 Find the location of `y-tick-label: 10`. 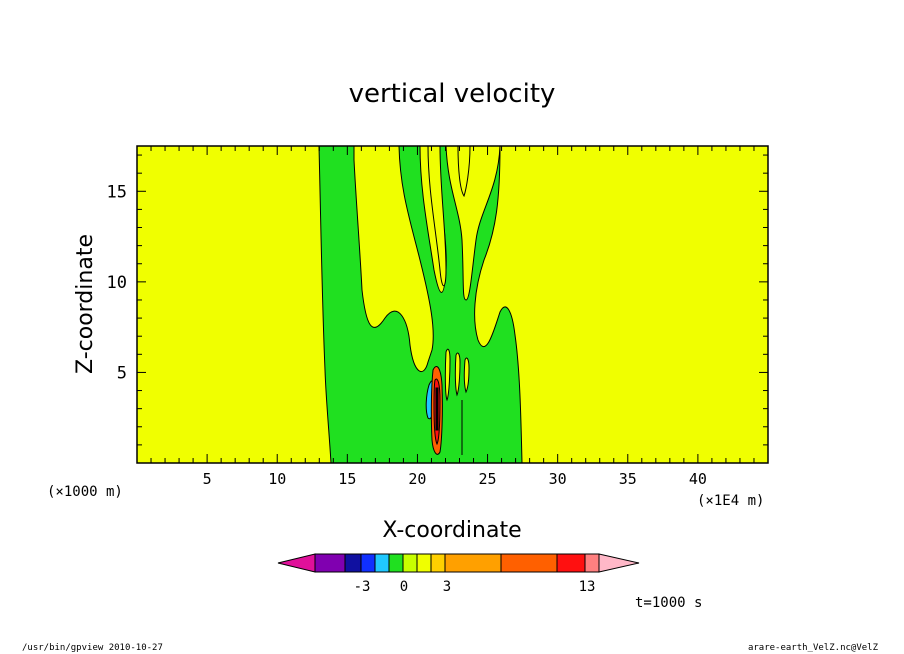

y-tick-label: 10 is located at coordinates (117, 283).